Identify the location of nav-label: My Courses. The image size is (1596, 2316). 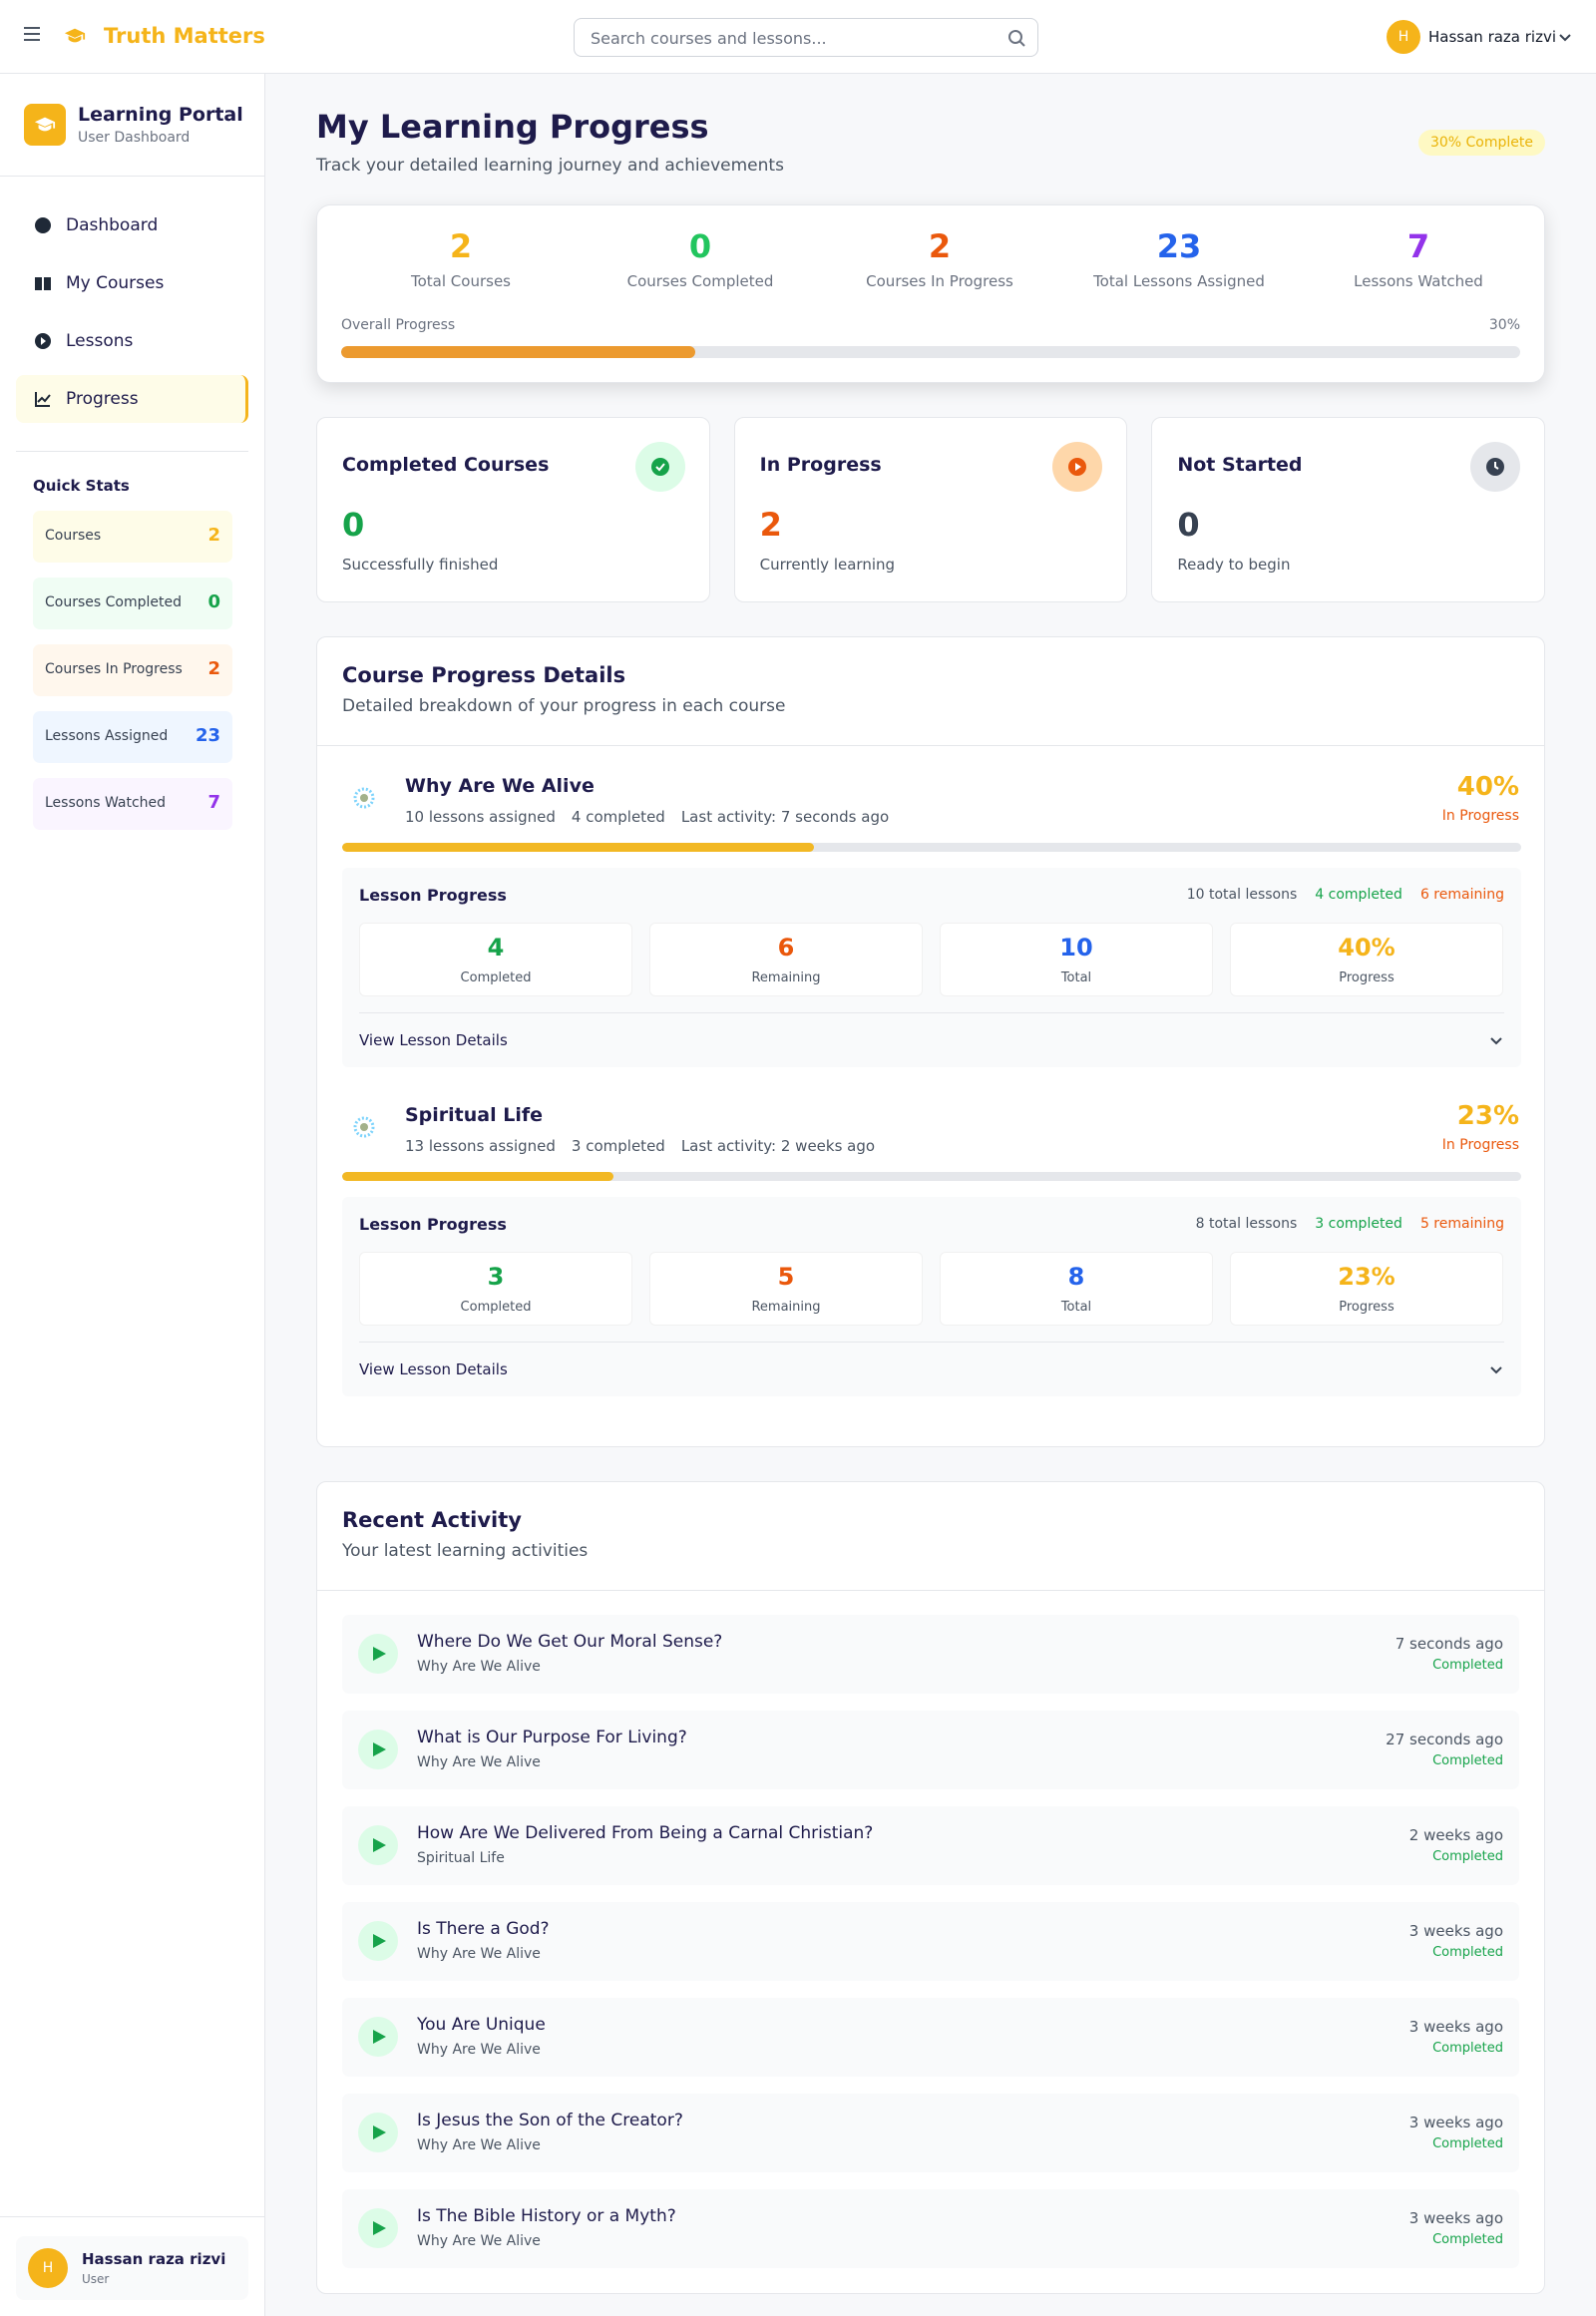
(115, 283).